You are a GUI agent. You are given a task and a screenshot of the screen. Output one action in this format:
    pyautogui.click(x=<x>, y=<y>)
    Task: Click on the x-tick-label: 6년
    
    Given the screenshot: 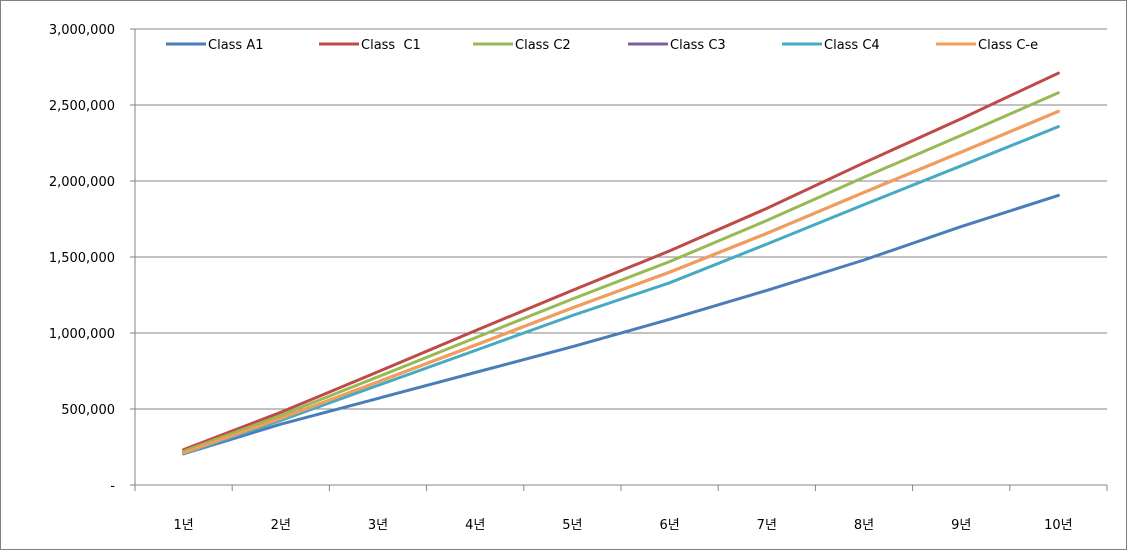 What is the action you would take?
    pyautogui.click(x=669, y=525)
    